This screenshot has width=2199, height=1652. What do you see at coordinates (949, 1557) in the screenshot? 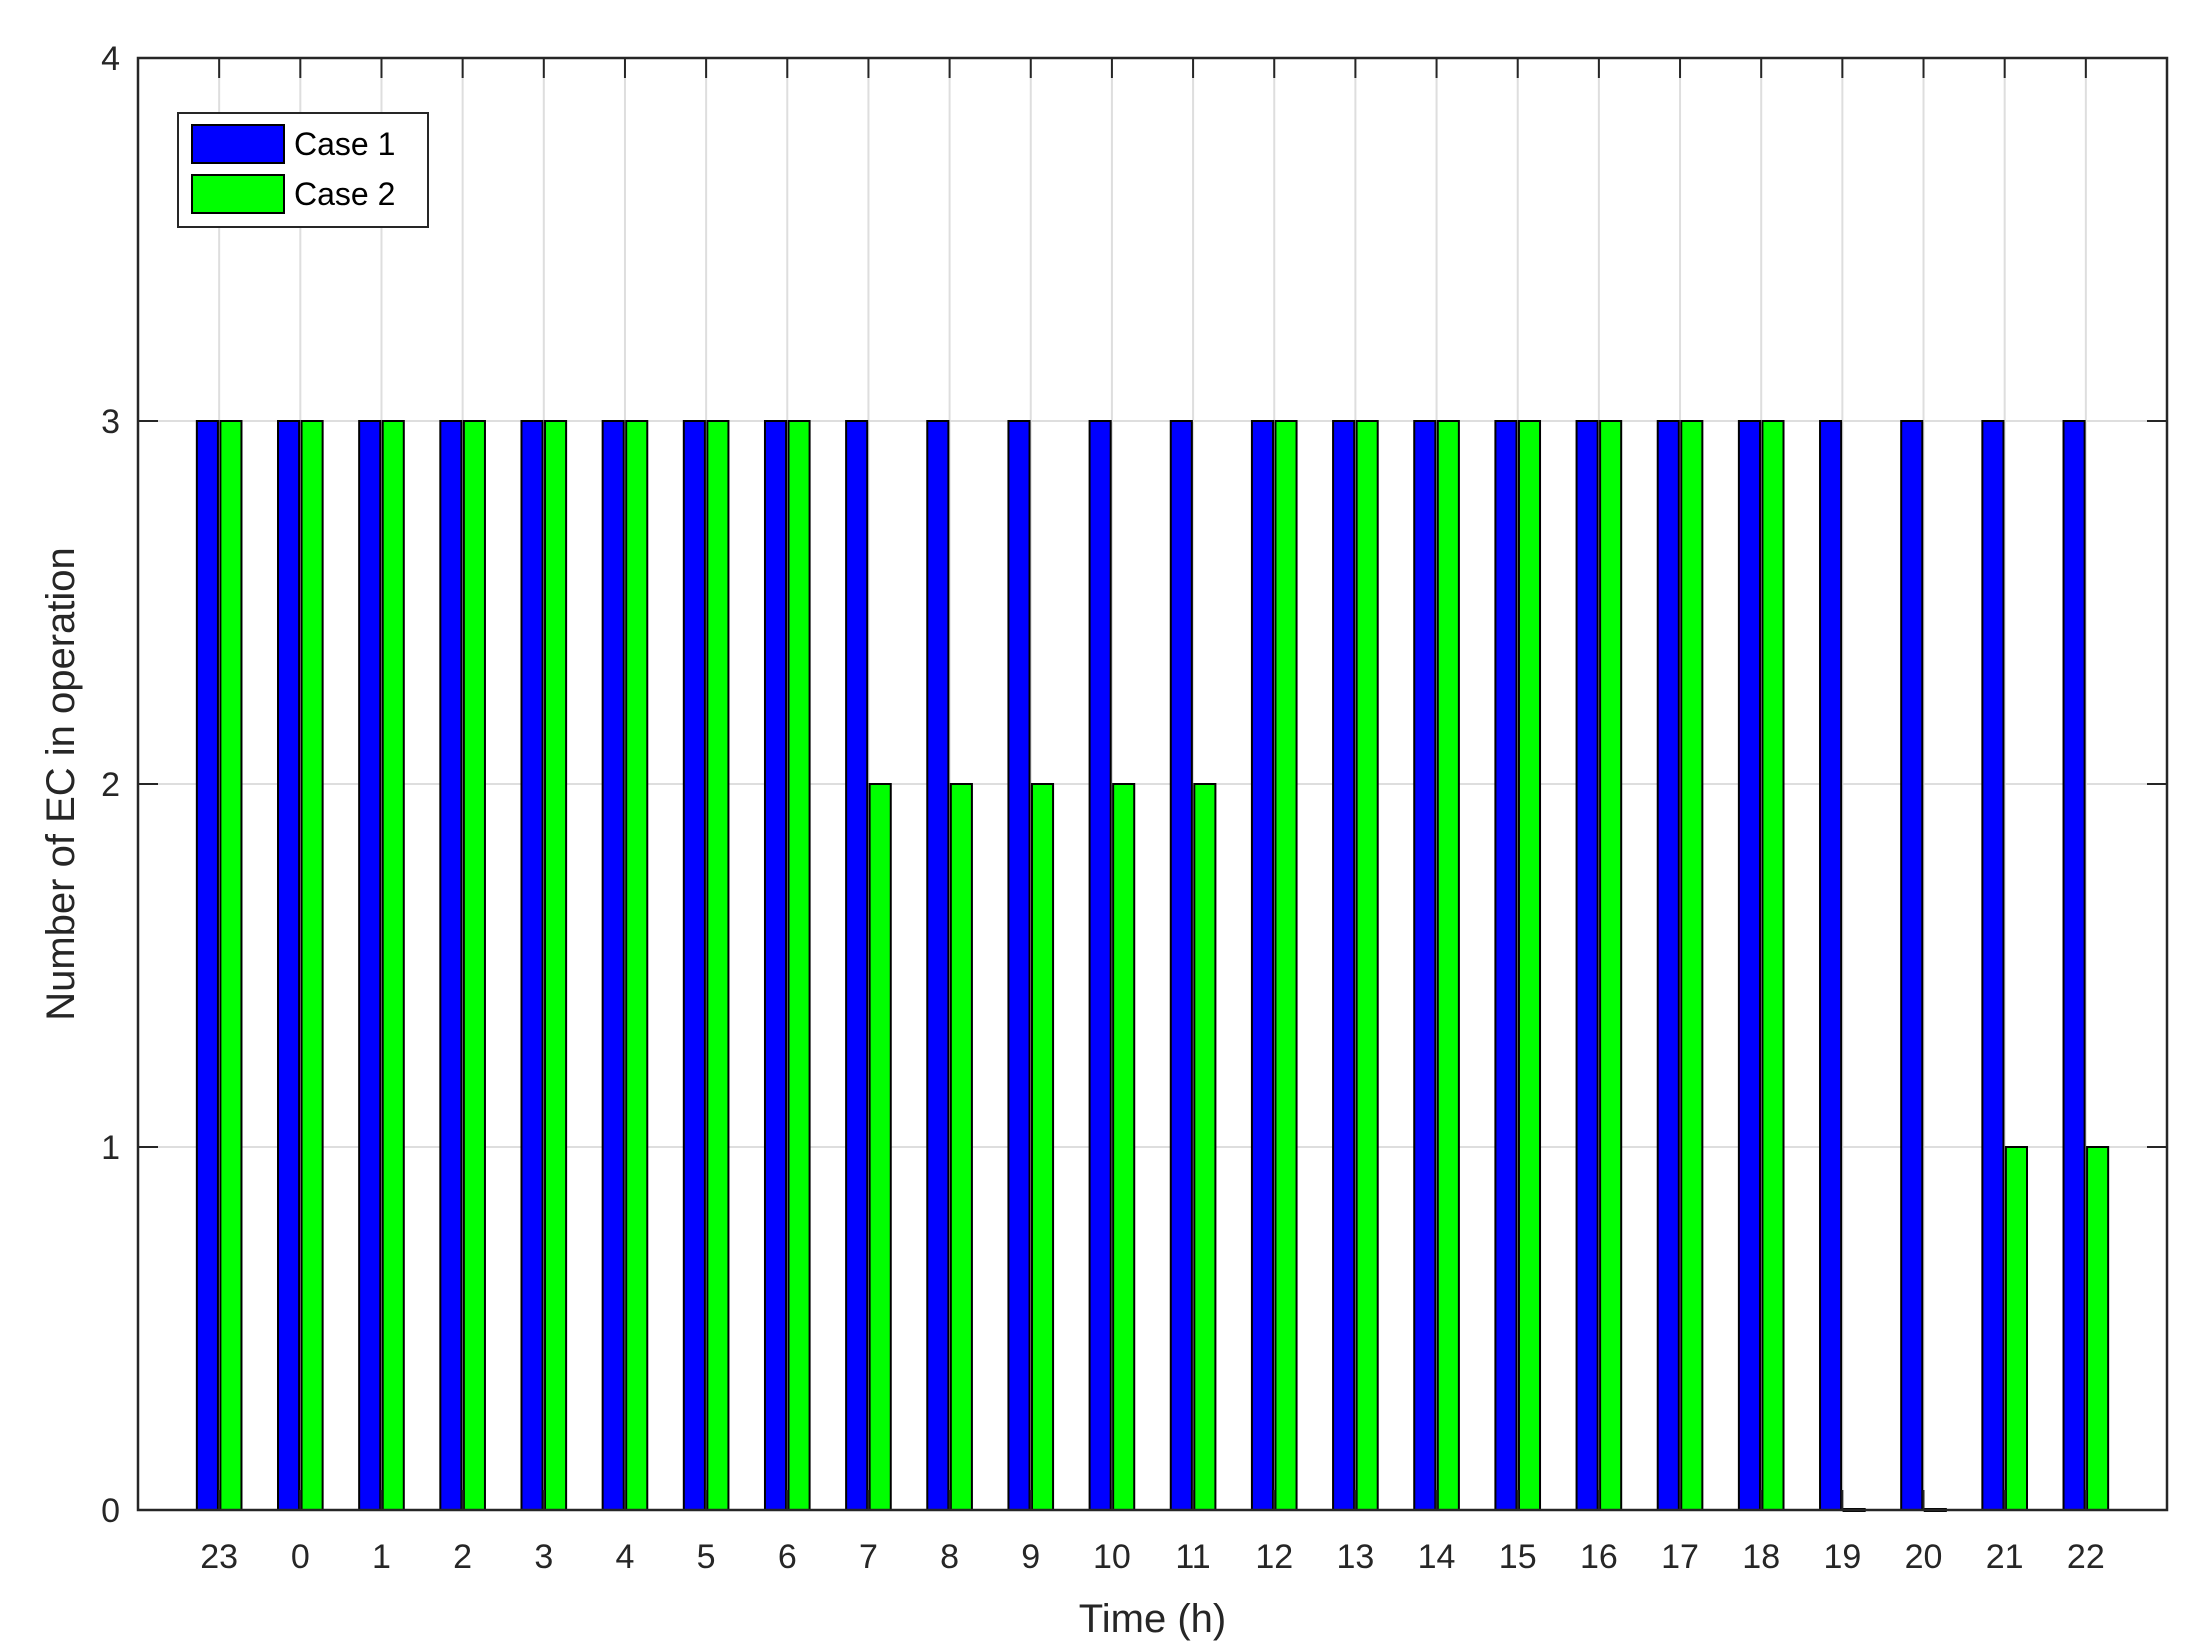
I see `x-tick-label: 8` at bounding box center [949, 1557].